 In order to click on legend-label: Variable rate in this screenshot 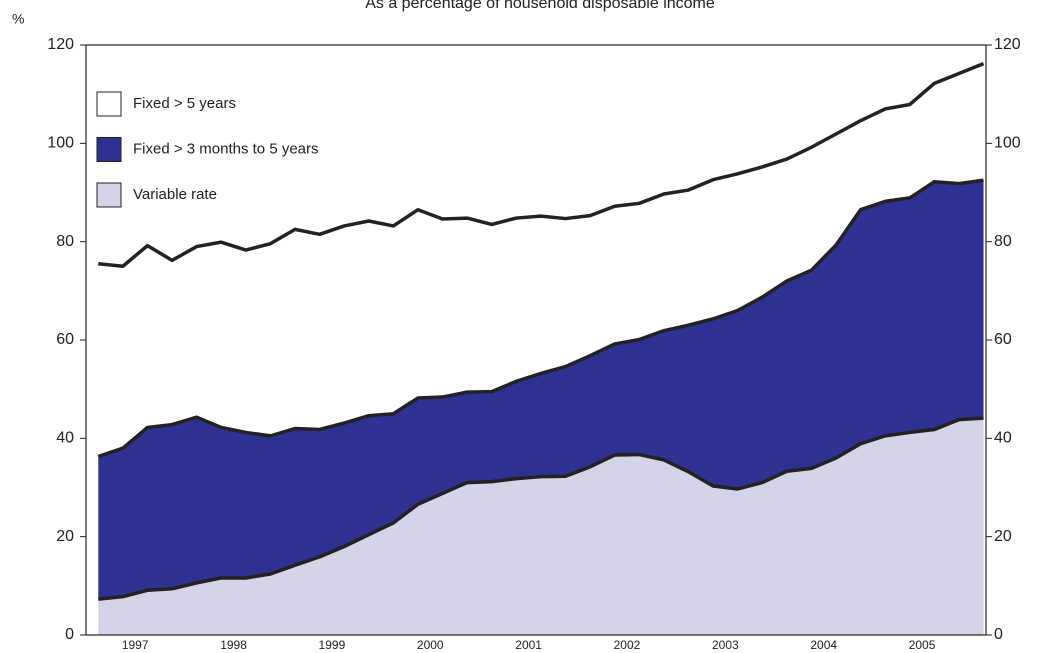, I will do `click(175, 194)`.